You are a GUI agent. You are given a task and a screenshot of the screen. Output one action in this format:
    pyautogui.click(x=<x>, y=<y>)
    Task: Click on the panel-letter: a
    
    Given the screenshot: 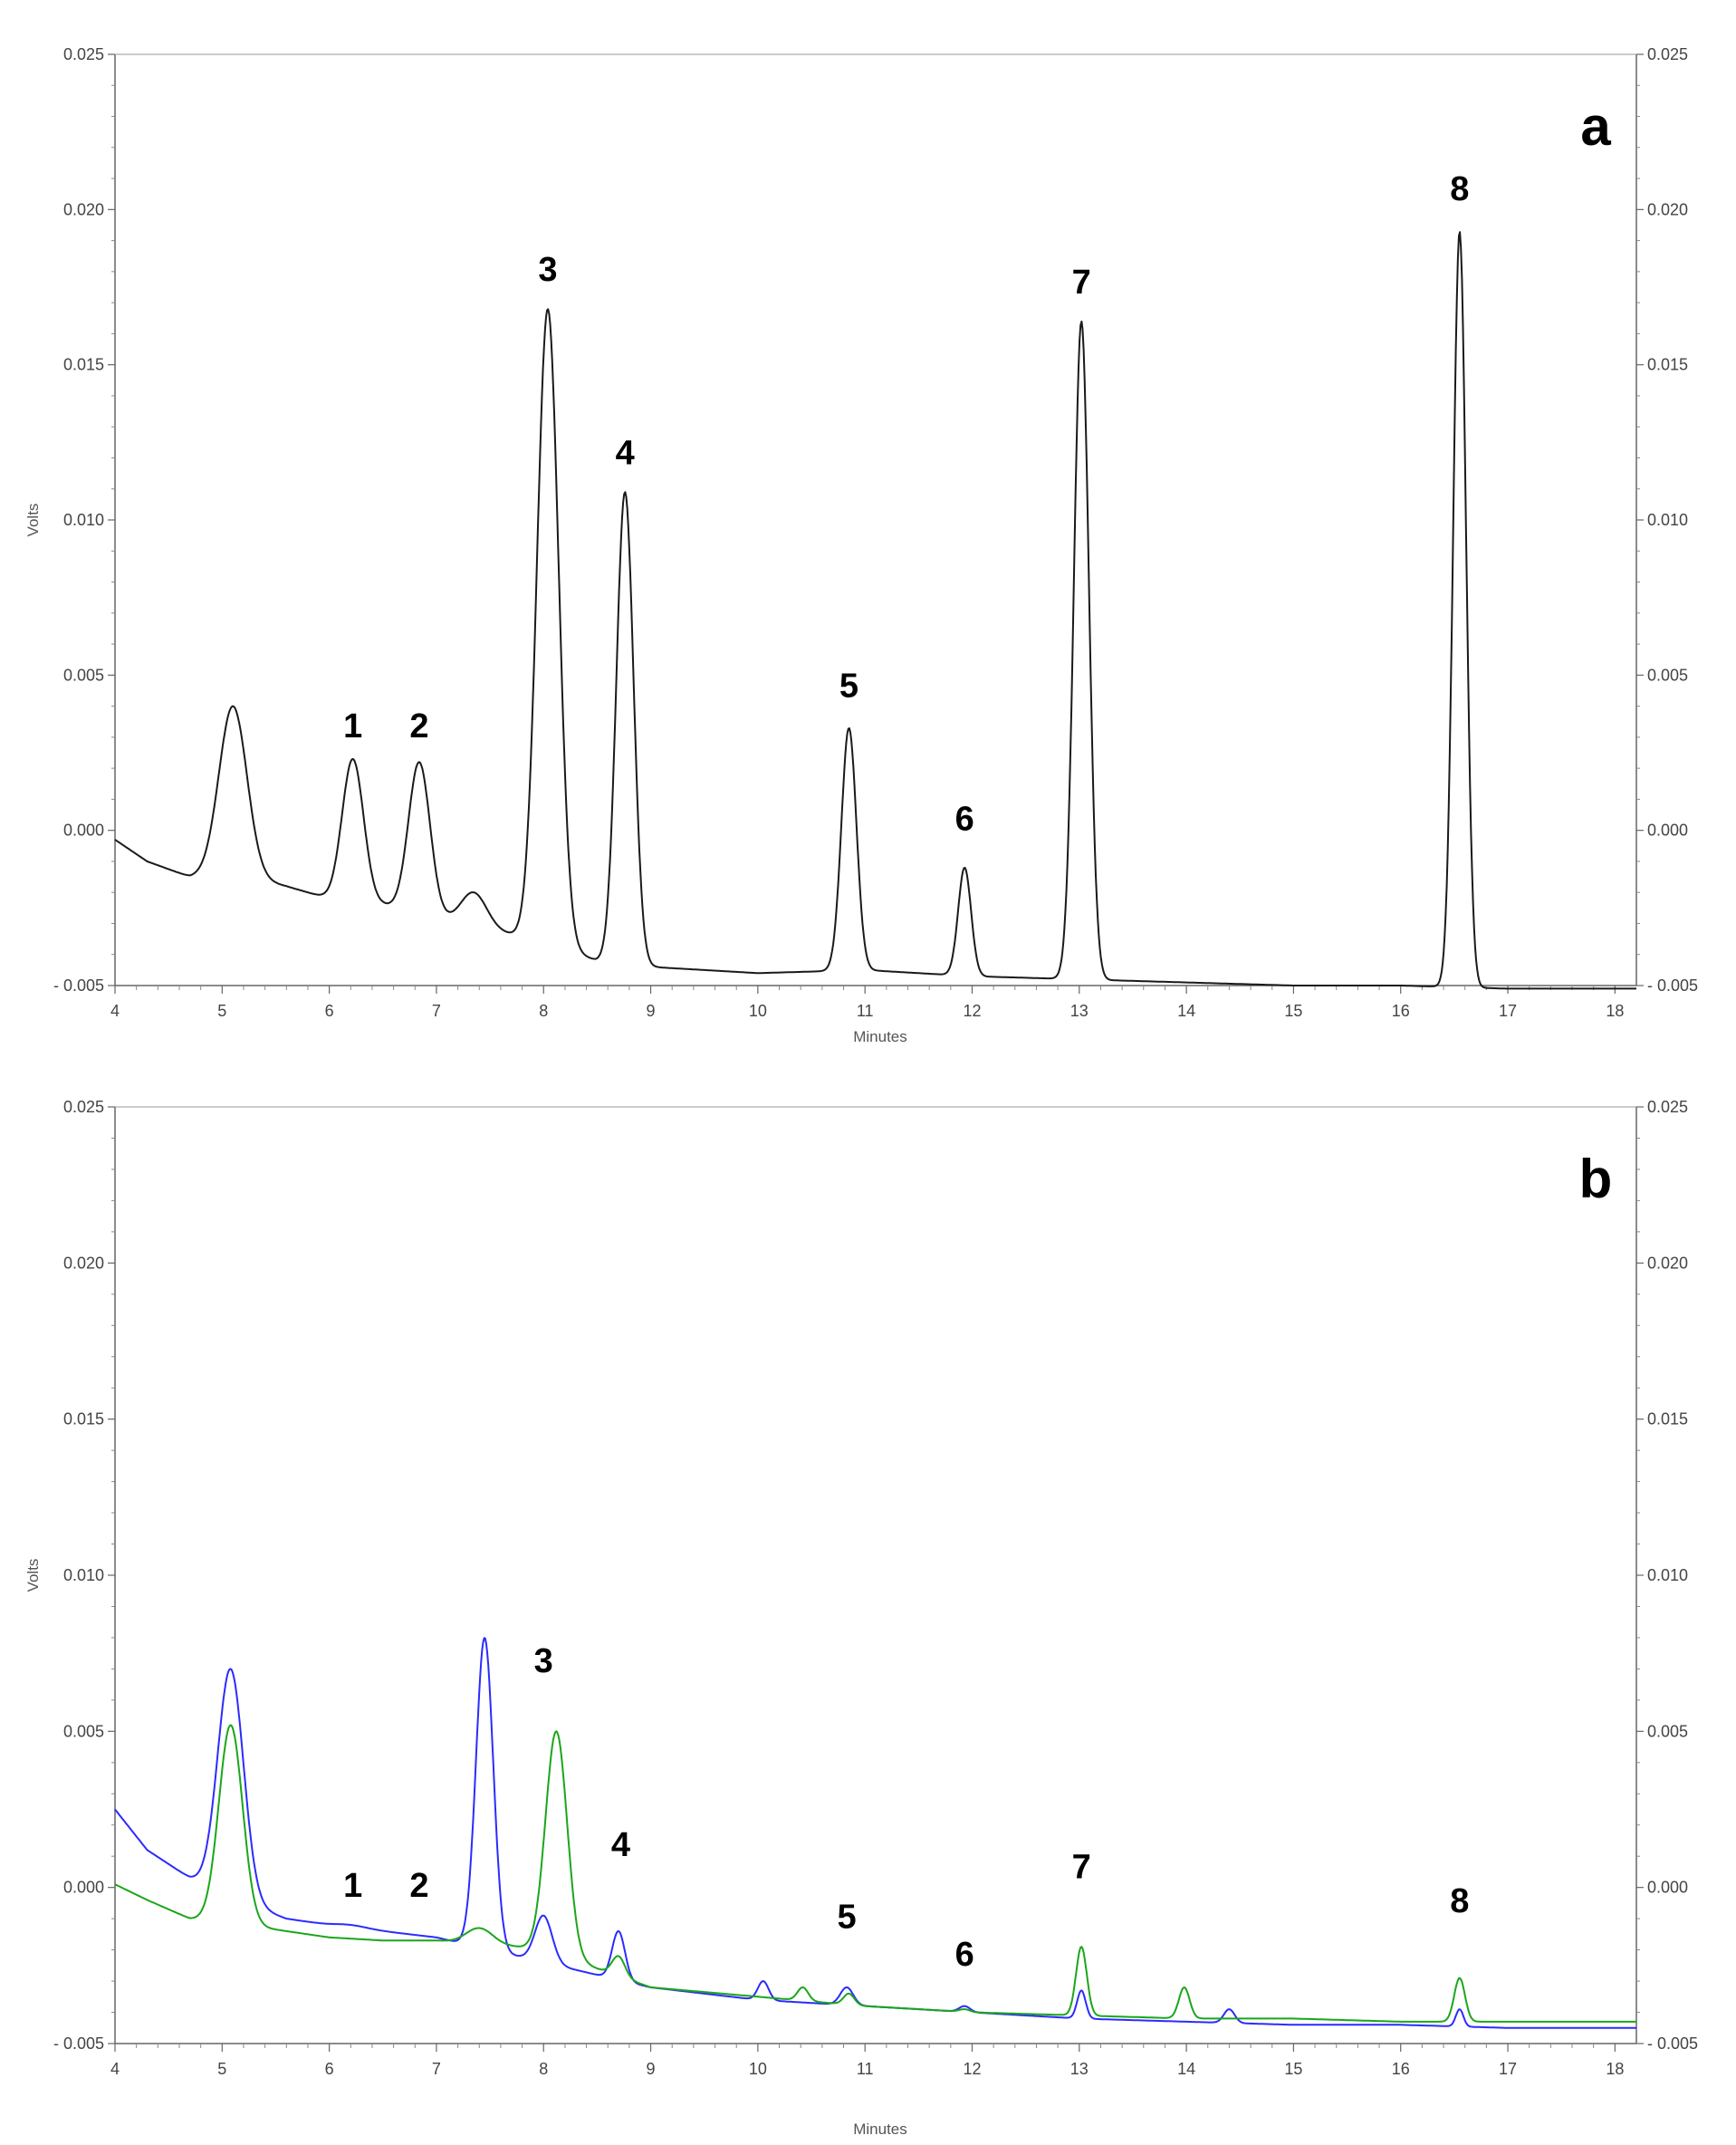 What is the action you would take?
    pyautogui.click(x=1595, y=127)
    